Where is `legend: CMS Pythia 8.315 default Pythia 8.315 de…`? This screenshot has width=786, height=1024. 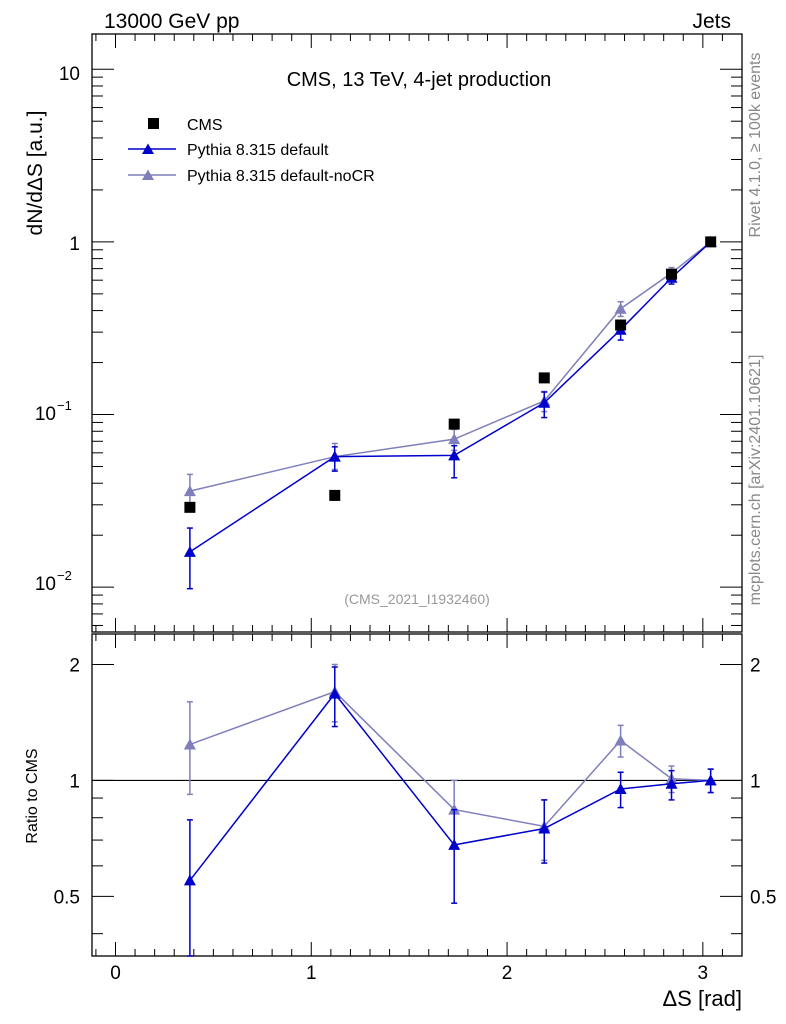 legend: CMS Pythia 8.315 default Pythia 8.315 de… is located at coordinates (251, 151).